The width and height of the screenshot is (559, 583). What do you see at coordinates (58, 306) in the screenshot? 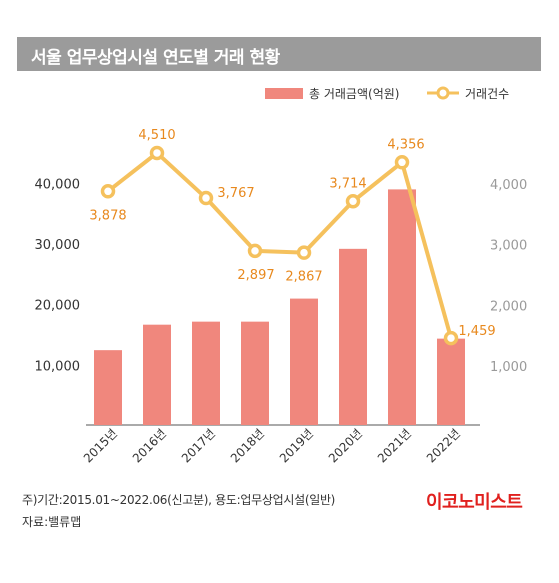
I see `left-tick-label: 20,000` at bounding box center [58, 306].